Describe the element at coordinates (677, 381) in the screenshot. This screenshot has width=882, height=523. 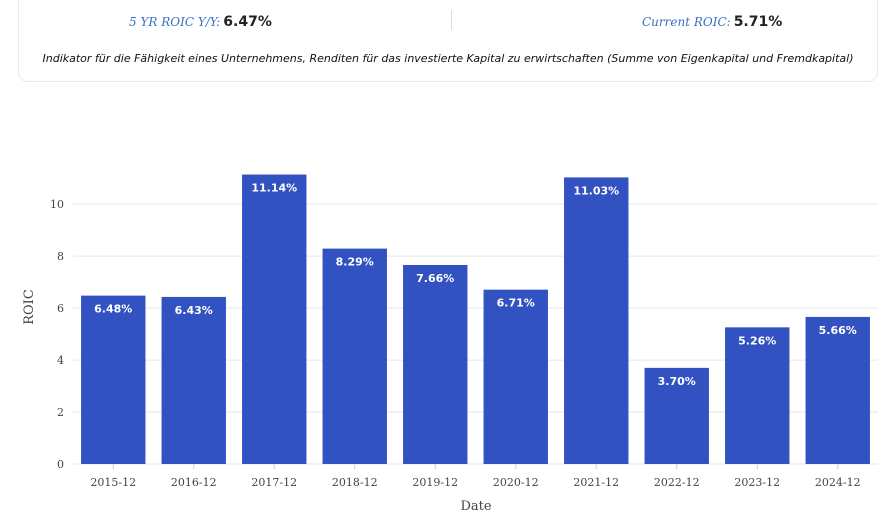
I see `bar-value-label: 3.70%` at that location.